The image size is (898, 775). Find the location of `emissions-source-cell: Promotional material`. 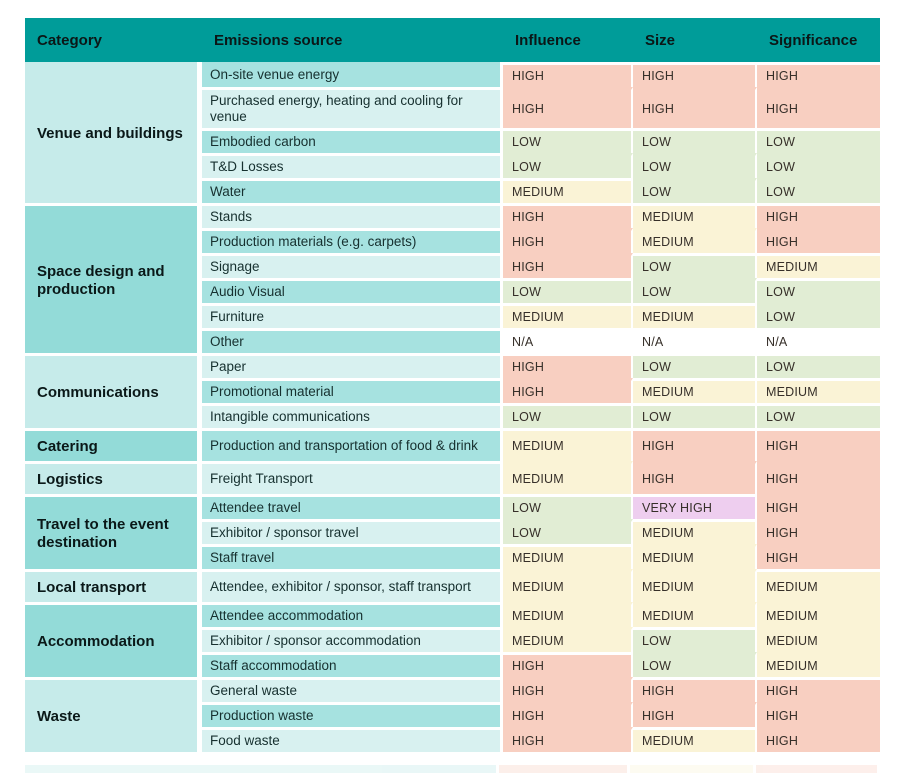

emissions-source-cell: Promotional material is located at coordinates (352, 390).